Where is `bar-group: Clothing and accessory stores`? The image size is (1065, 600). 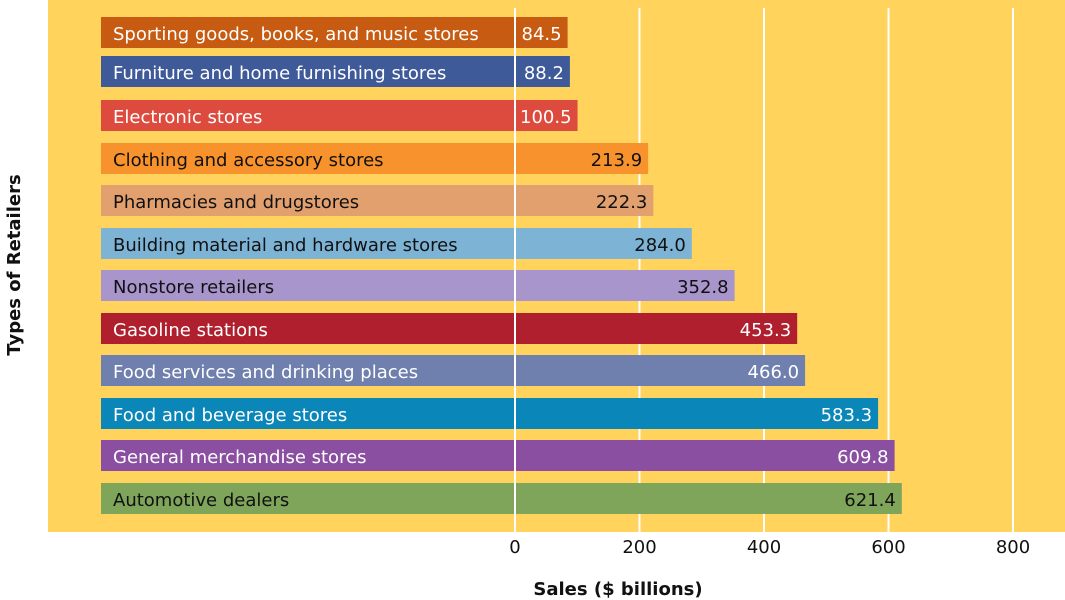 bar-group: Clothing and accessory stores is located at coordinates (375, 158).